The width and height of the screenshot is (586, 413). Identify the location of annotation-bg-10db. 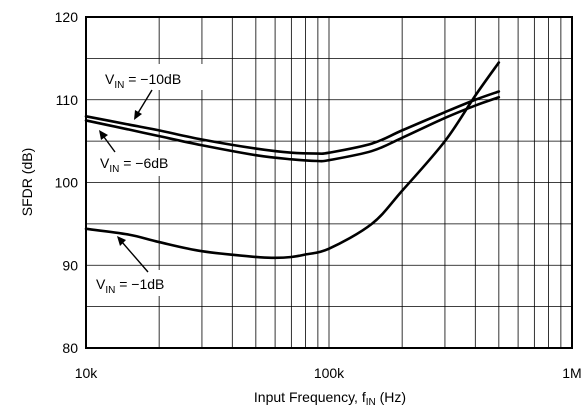
(163, 77).